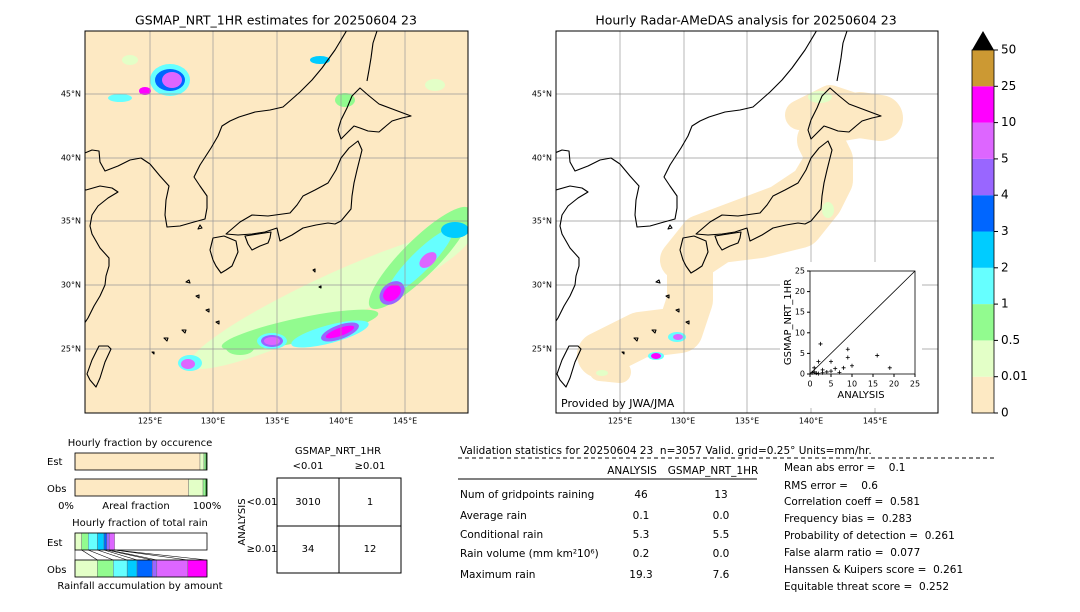 The width and height of the screenshot is (1080, 612). What do you see at coordinates (370, 502) in the screenshot?
I see `contingency-cell: 1` at bounding box center [370, 502].